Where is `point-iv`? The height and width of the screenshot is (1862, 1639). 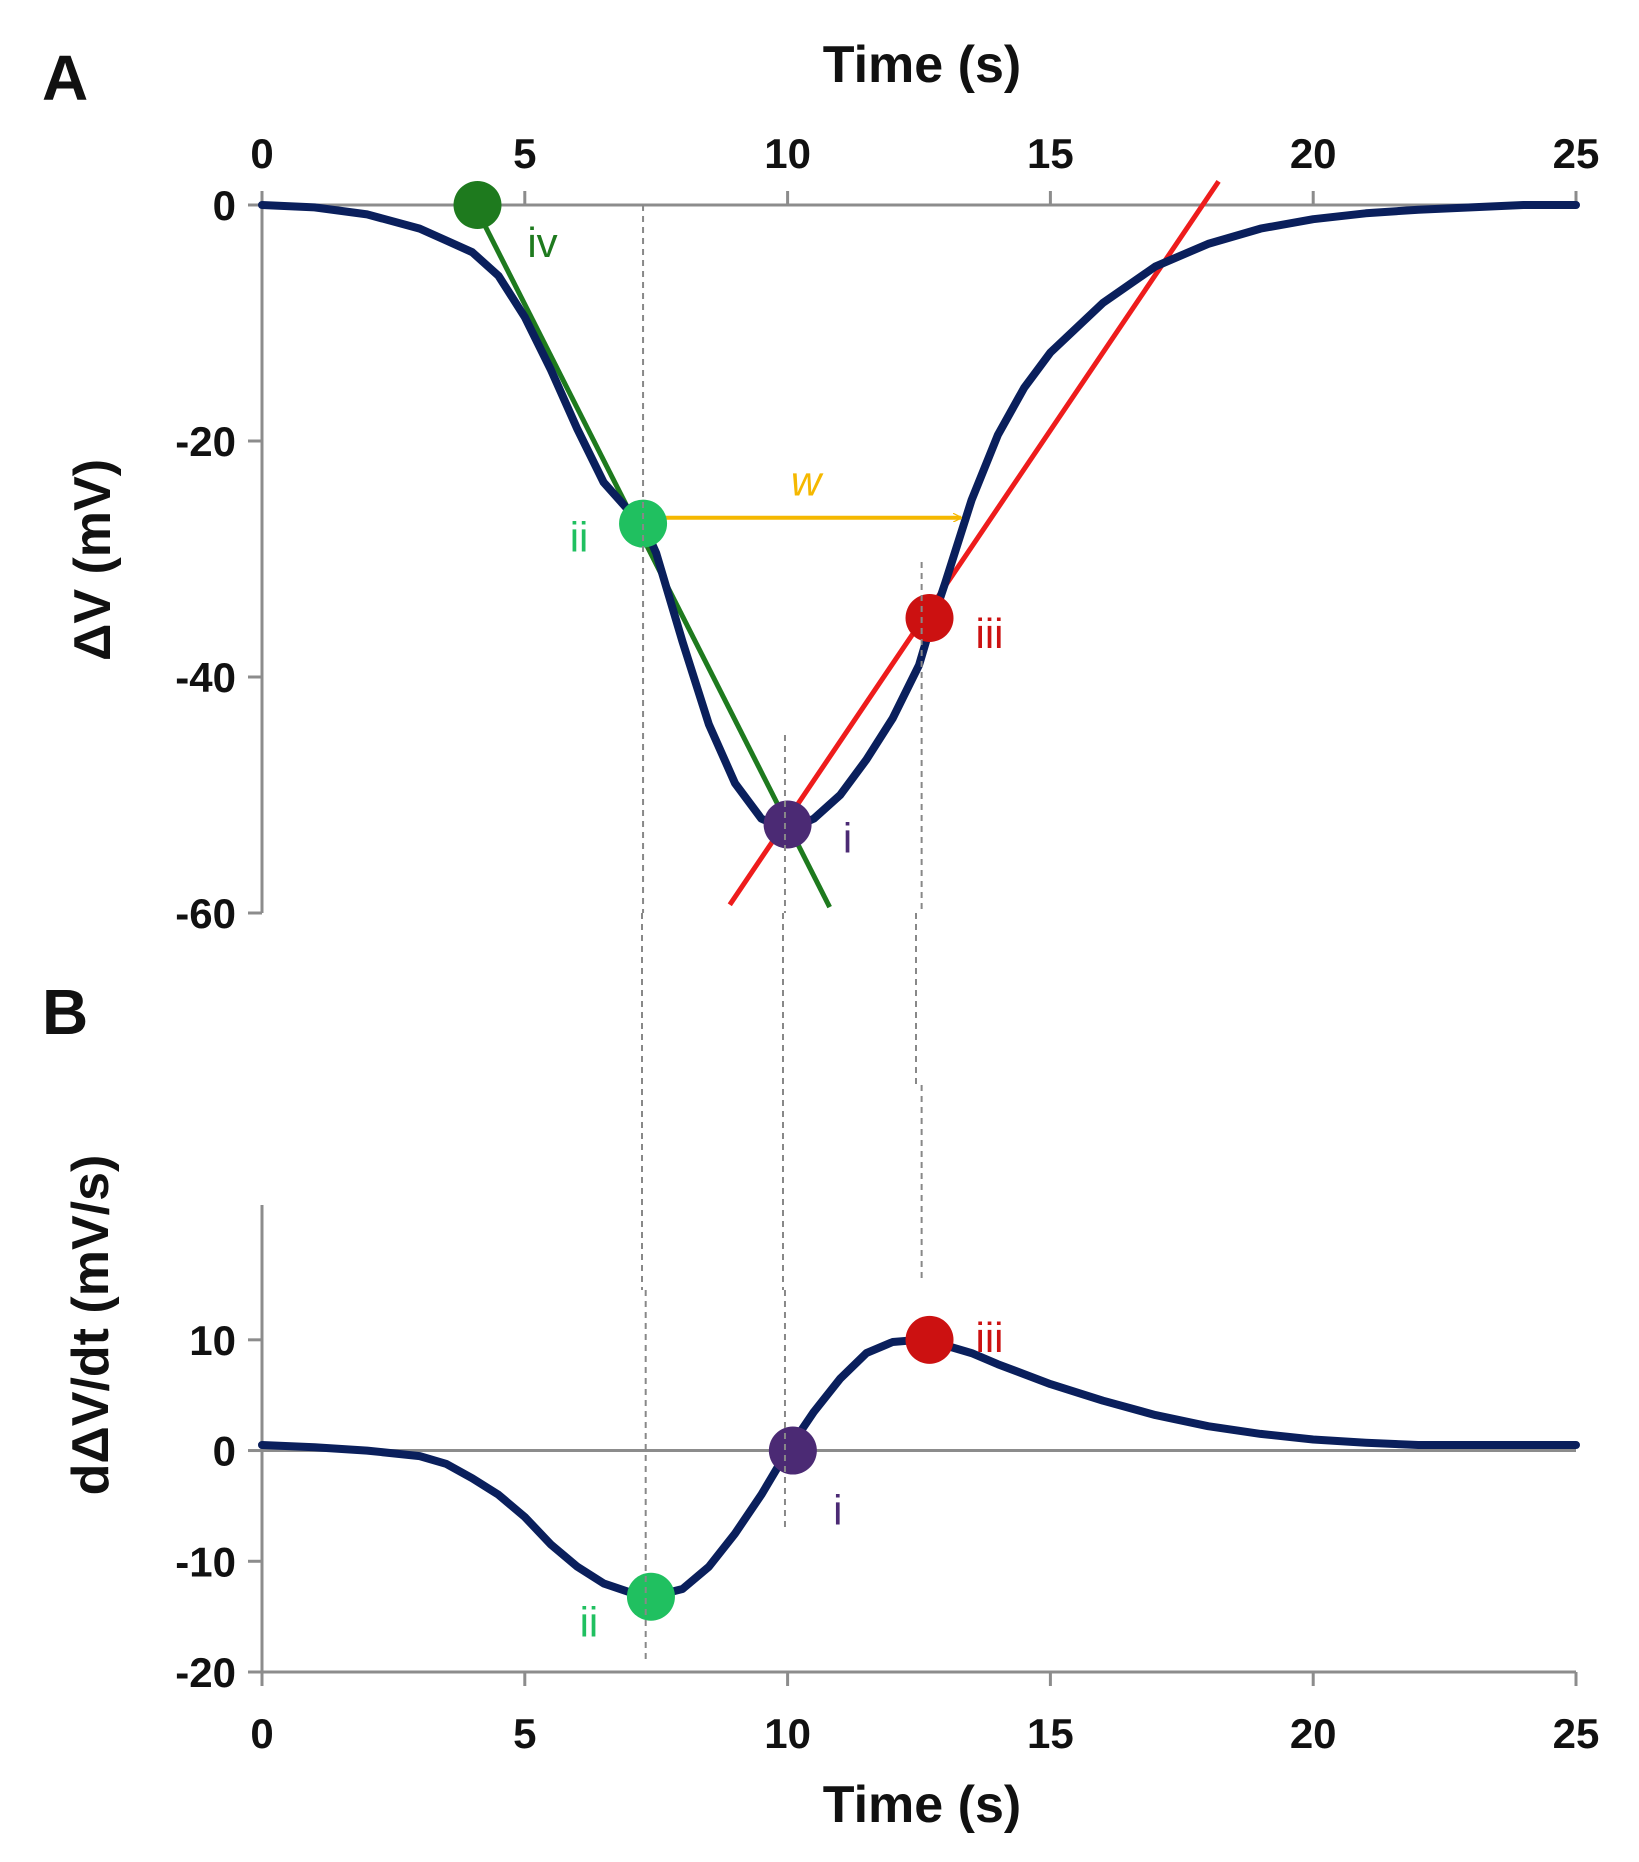
point-iv is located at coordinates (477, 205).